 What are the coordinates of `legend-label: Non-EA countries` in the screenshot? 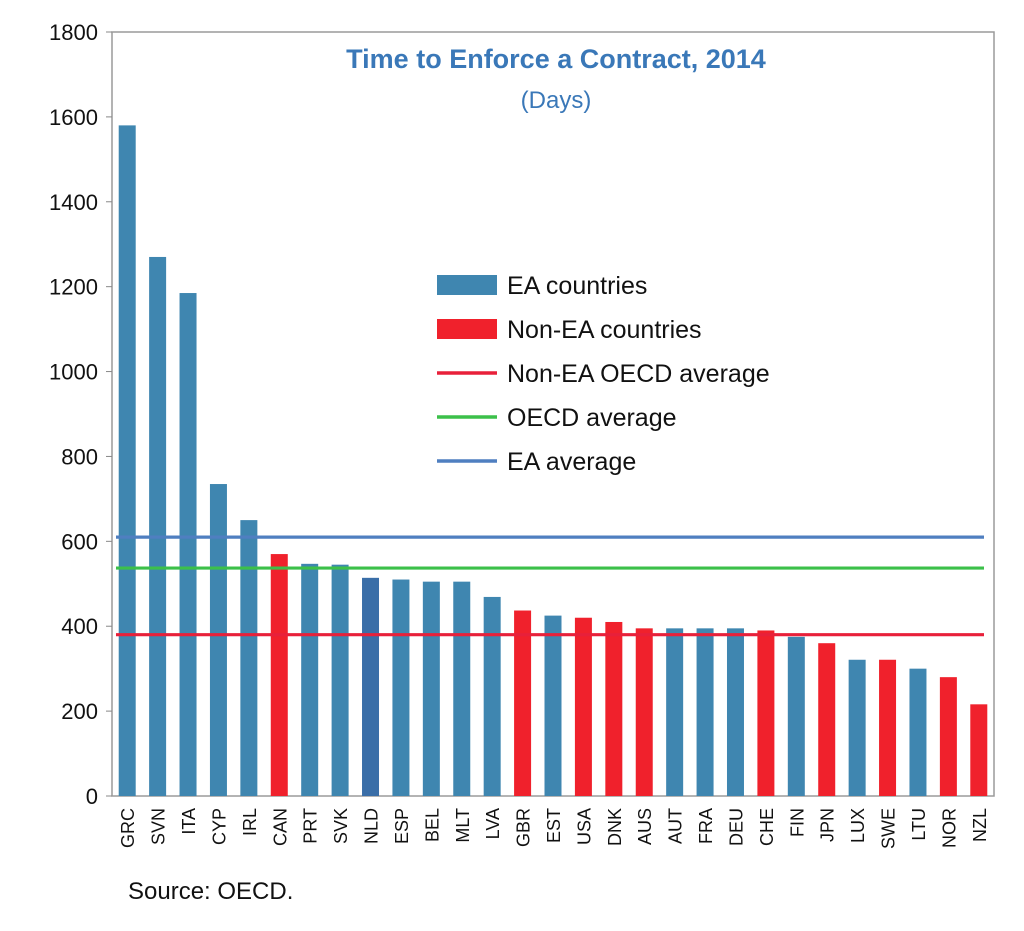 It's located at (604, 330).